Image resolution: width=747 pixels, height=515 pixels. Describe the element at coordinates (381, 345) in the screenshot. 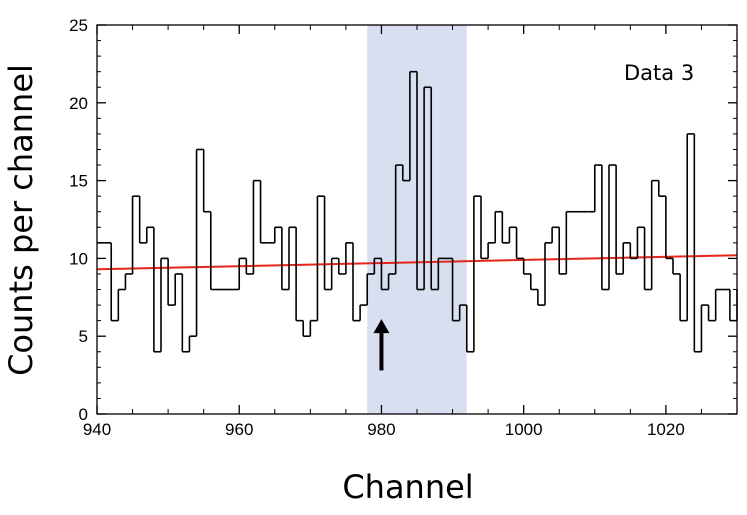

I see `annotation-layer` at that location.